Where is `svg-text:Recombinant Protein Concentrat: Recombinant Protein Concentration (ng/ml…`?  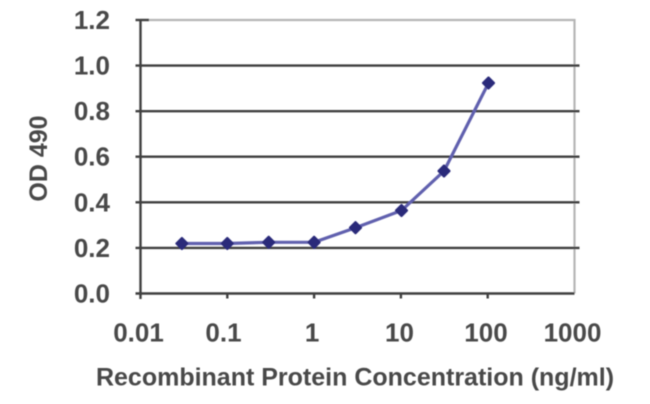 svg-text:Recombinant Protein Concentrat: Recombinant Protein Concentration (ng/ml… is located at coordinates (355, 378).